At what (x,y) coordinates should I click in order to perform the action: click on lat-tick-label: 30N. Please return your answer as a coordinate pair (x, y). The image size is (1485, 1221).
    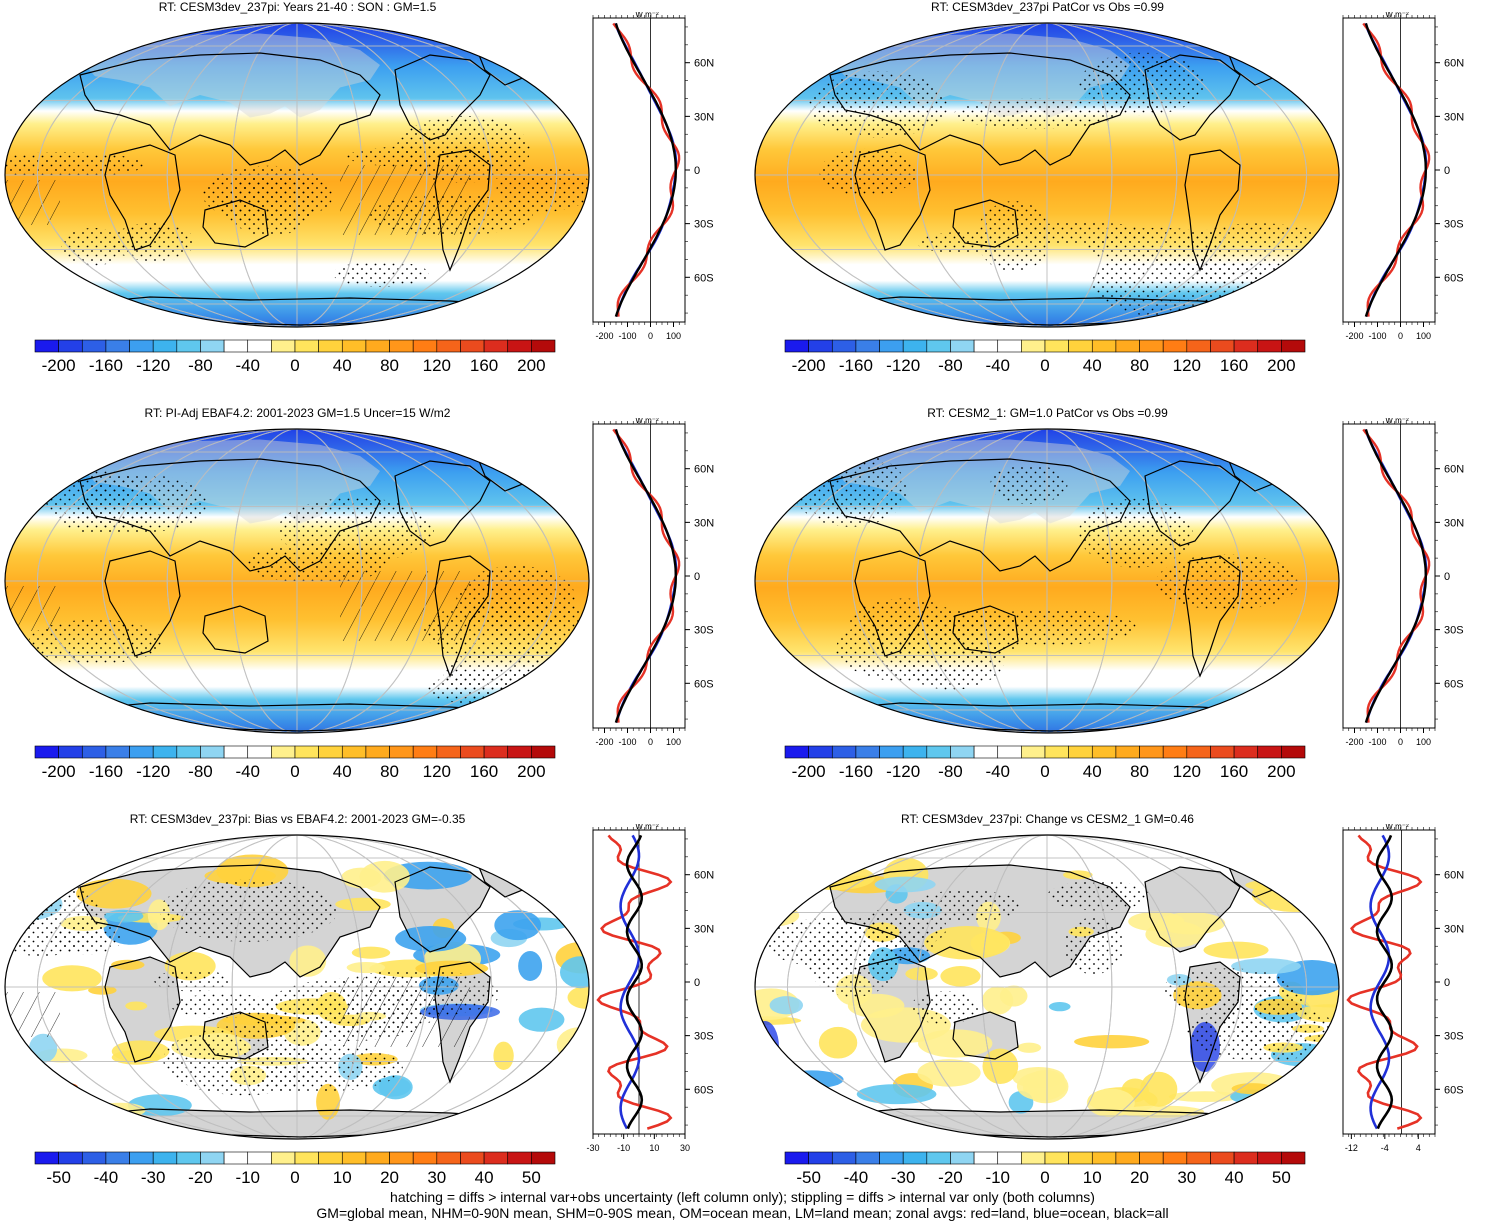
    Looking at the image, I should click on (704, 929).